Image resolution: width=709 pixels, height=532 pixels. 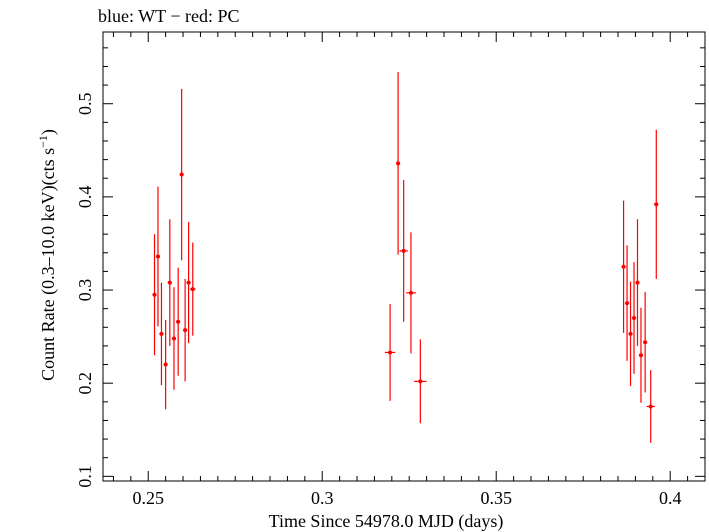 I want to click on x-axis-label: Time Since 54978.0 MJD (days), so click(x=386, y=521).